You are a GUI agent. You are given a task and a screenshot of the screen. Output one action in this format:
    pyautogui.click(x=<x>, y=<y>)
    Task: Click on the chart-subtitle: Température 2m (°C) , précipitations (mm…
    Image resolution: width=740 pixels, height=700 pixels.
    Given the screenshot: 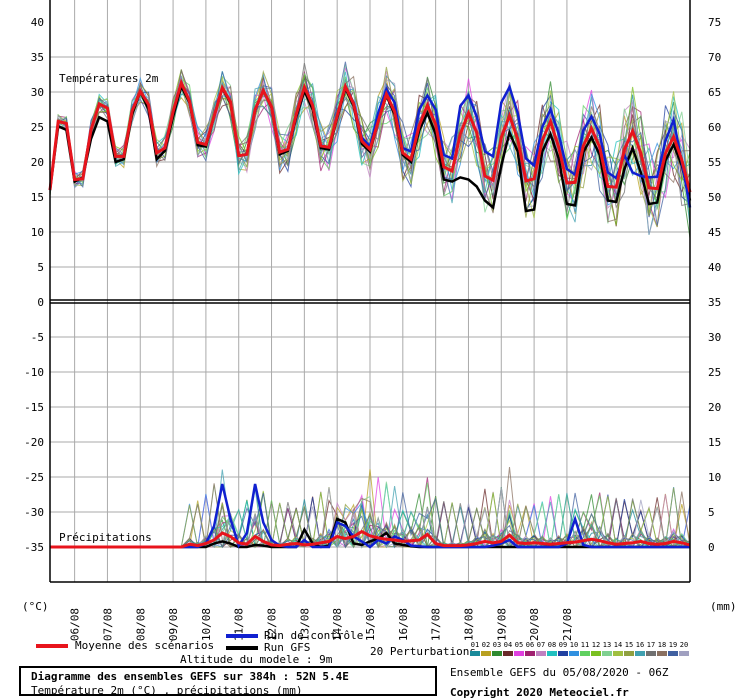 What is the action you would take?
    pyautogui.click(x=167, y=690)
    